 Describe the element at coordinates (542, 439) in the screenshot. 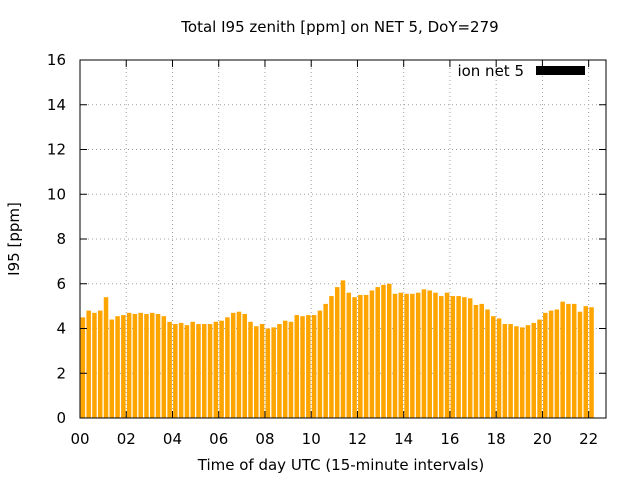

I see `x-tick-label: 20` at that location.